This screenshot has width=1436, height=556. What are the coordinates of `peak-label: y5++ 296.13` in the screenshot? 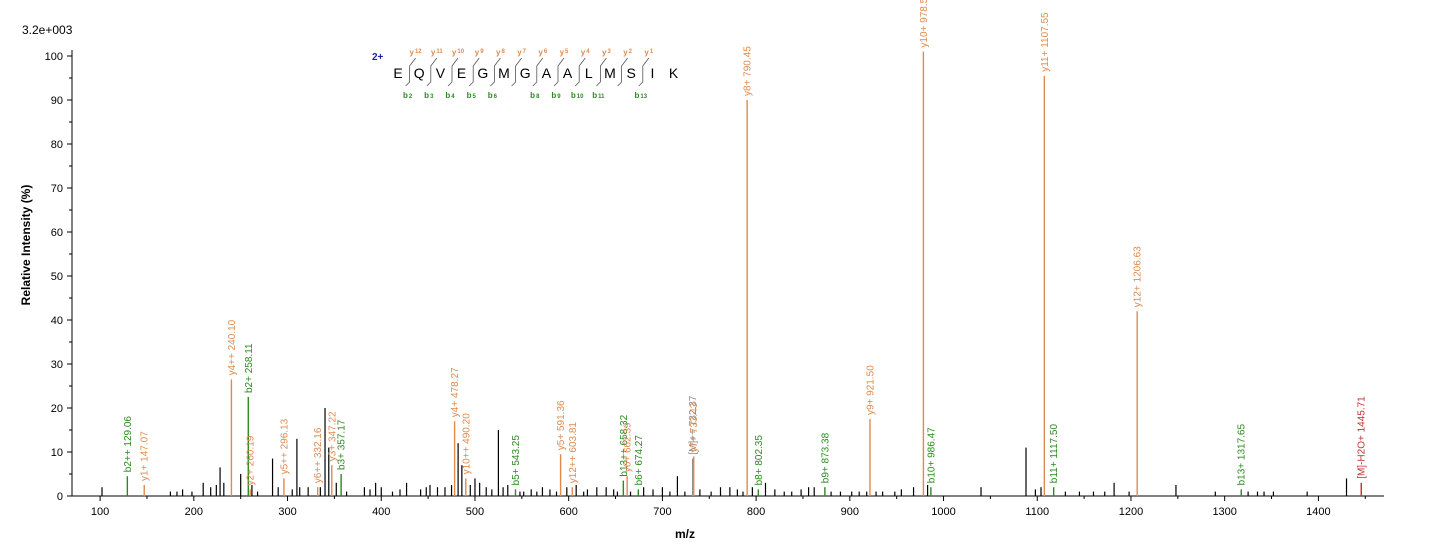 It's located at (284, 446).